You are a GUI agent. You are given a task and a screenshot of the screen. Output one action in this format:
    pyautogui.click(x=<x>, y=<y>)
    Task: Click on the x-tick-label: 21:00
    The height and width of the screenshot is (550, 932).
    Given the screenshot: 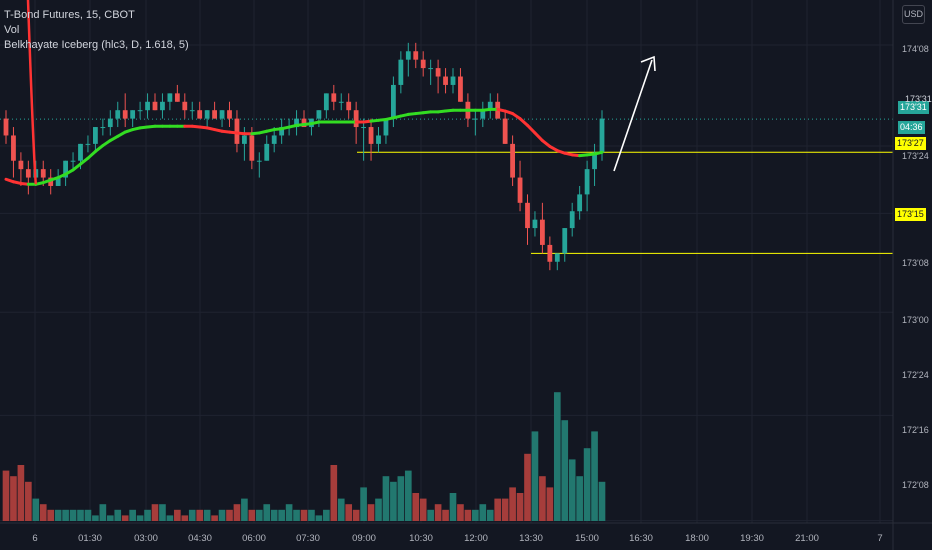 What is the action you would take?
    pyautogui.click(x=807, y=538)
    